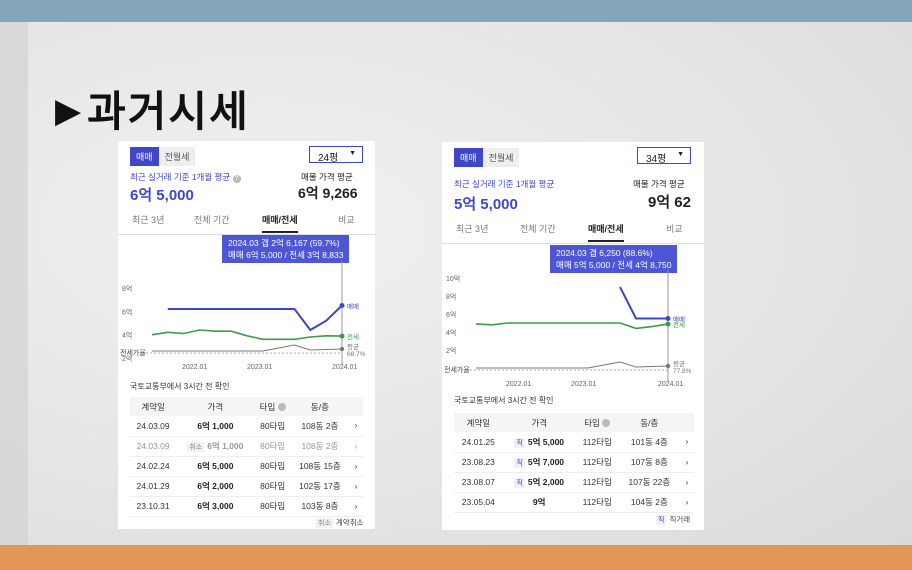 The height and width of the screenshot is (570, 912). What do you see at coordinates (356, 354) in the screenshot?
I see `ratio-value: 68.7%` at bounding box center [356, 354].